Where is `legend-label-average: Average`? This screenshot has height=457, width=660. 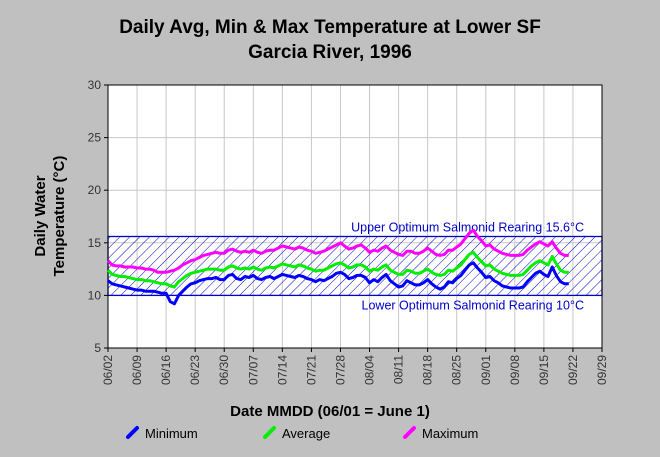
legend-label-average: Average is located at coordinates (306, 433).